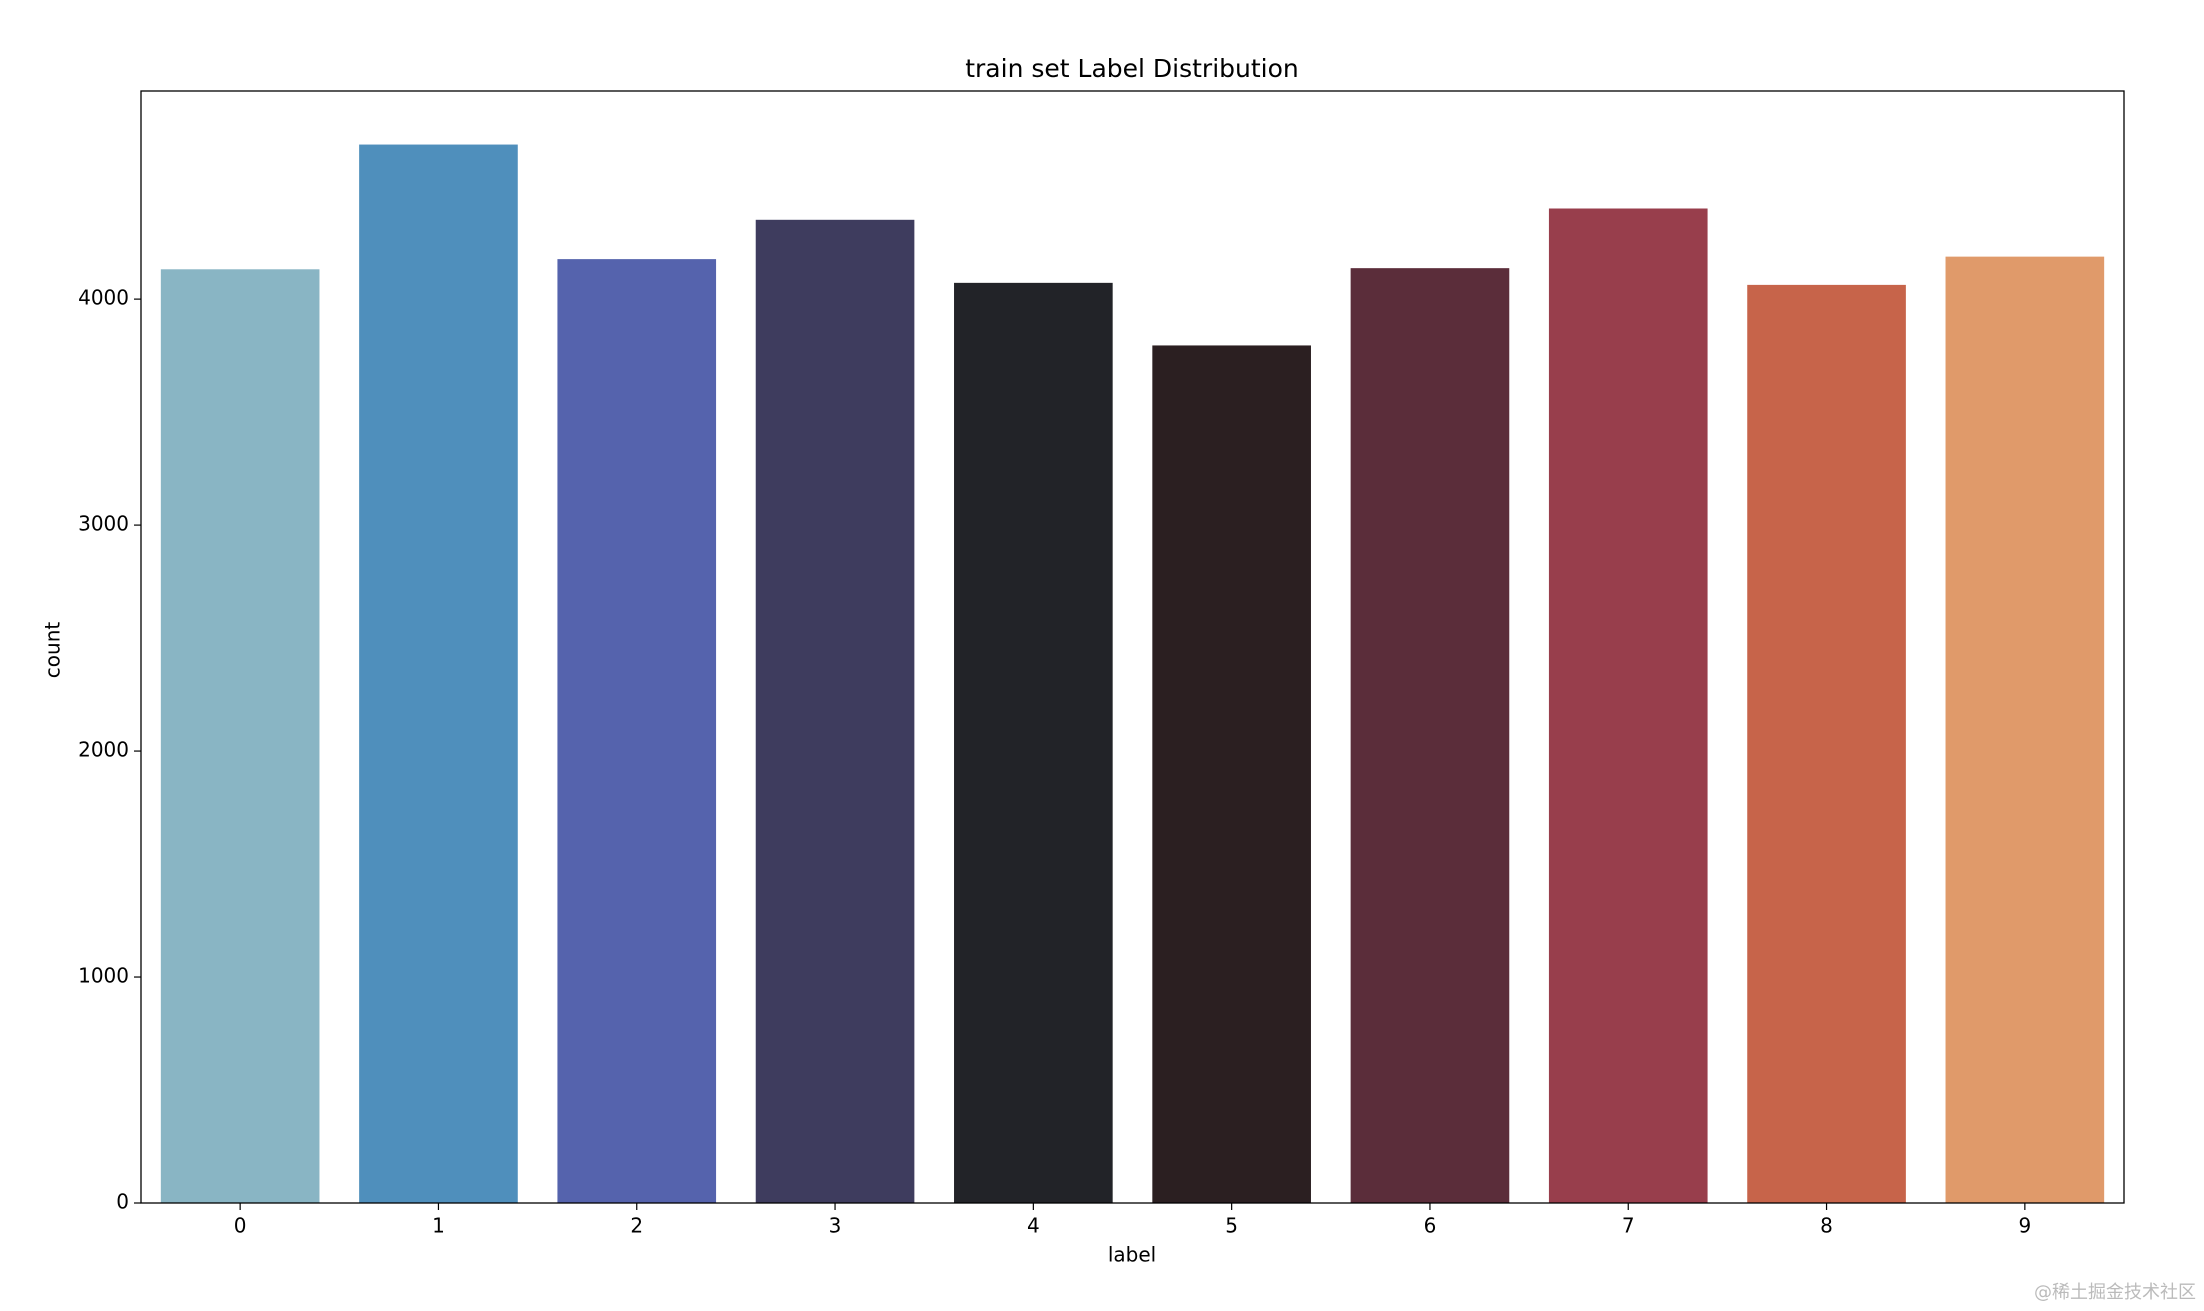 The image size is (2204, 1311). I want to click on x-tick-label: 1, so click(438, 1226).